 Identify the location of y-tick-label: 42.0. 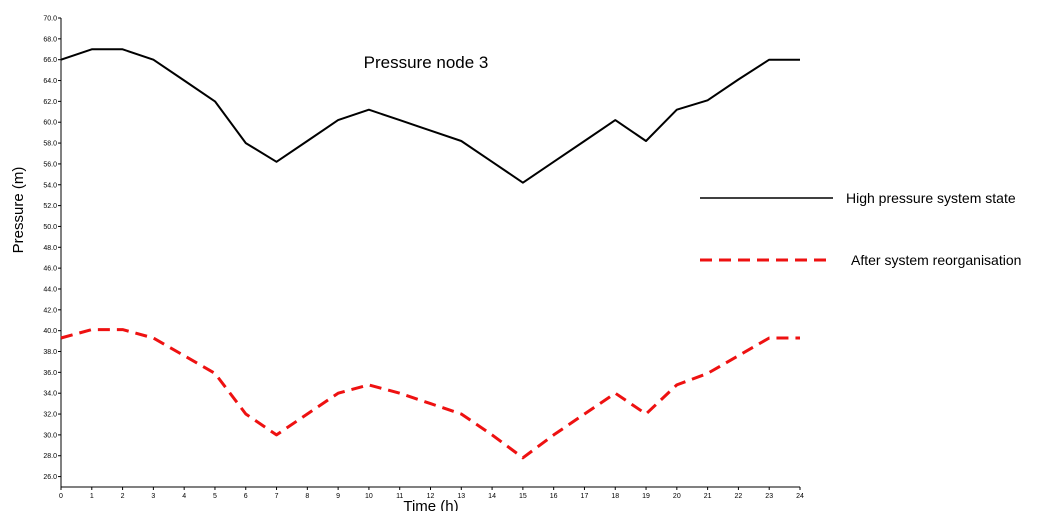
(50, 310).